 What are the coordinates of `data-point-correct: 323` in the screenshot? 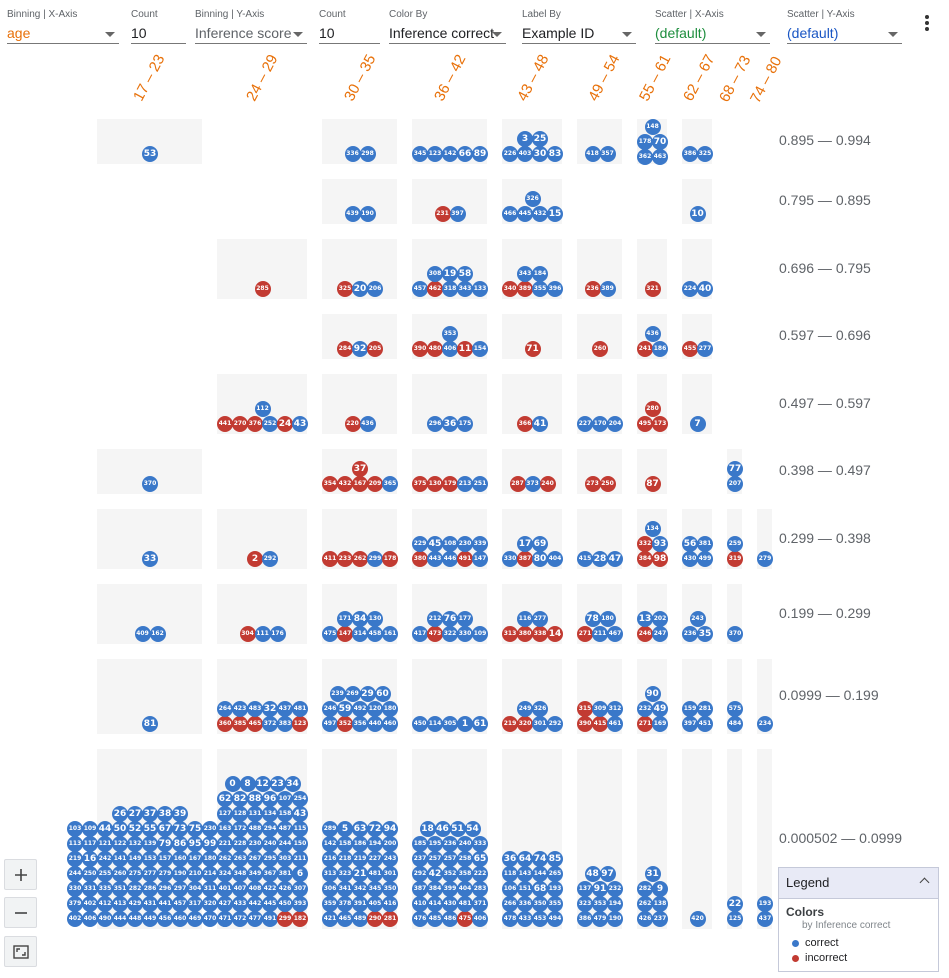 It's located at (585, 904).